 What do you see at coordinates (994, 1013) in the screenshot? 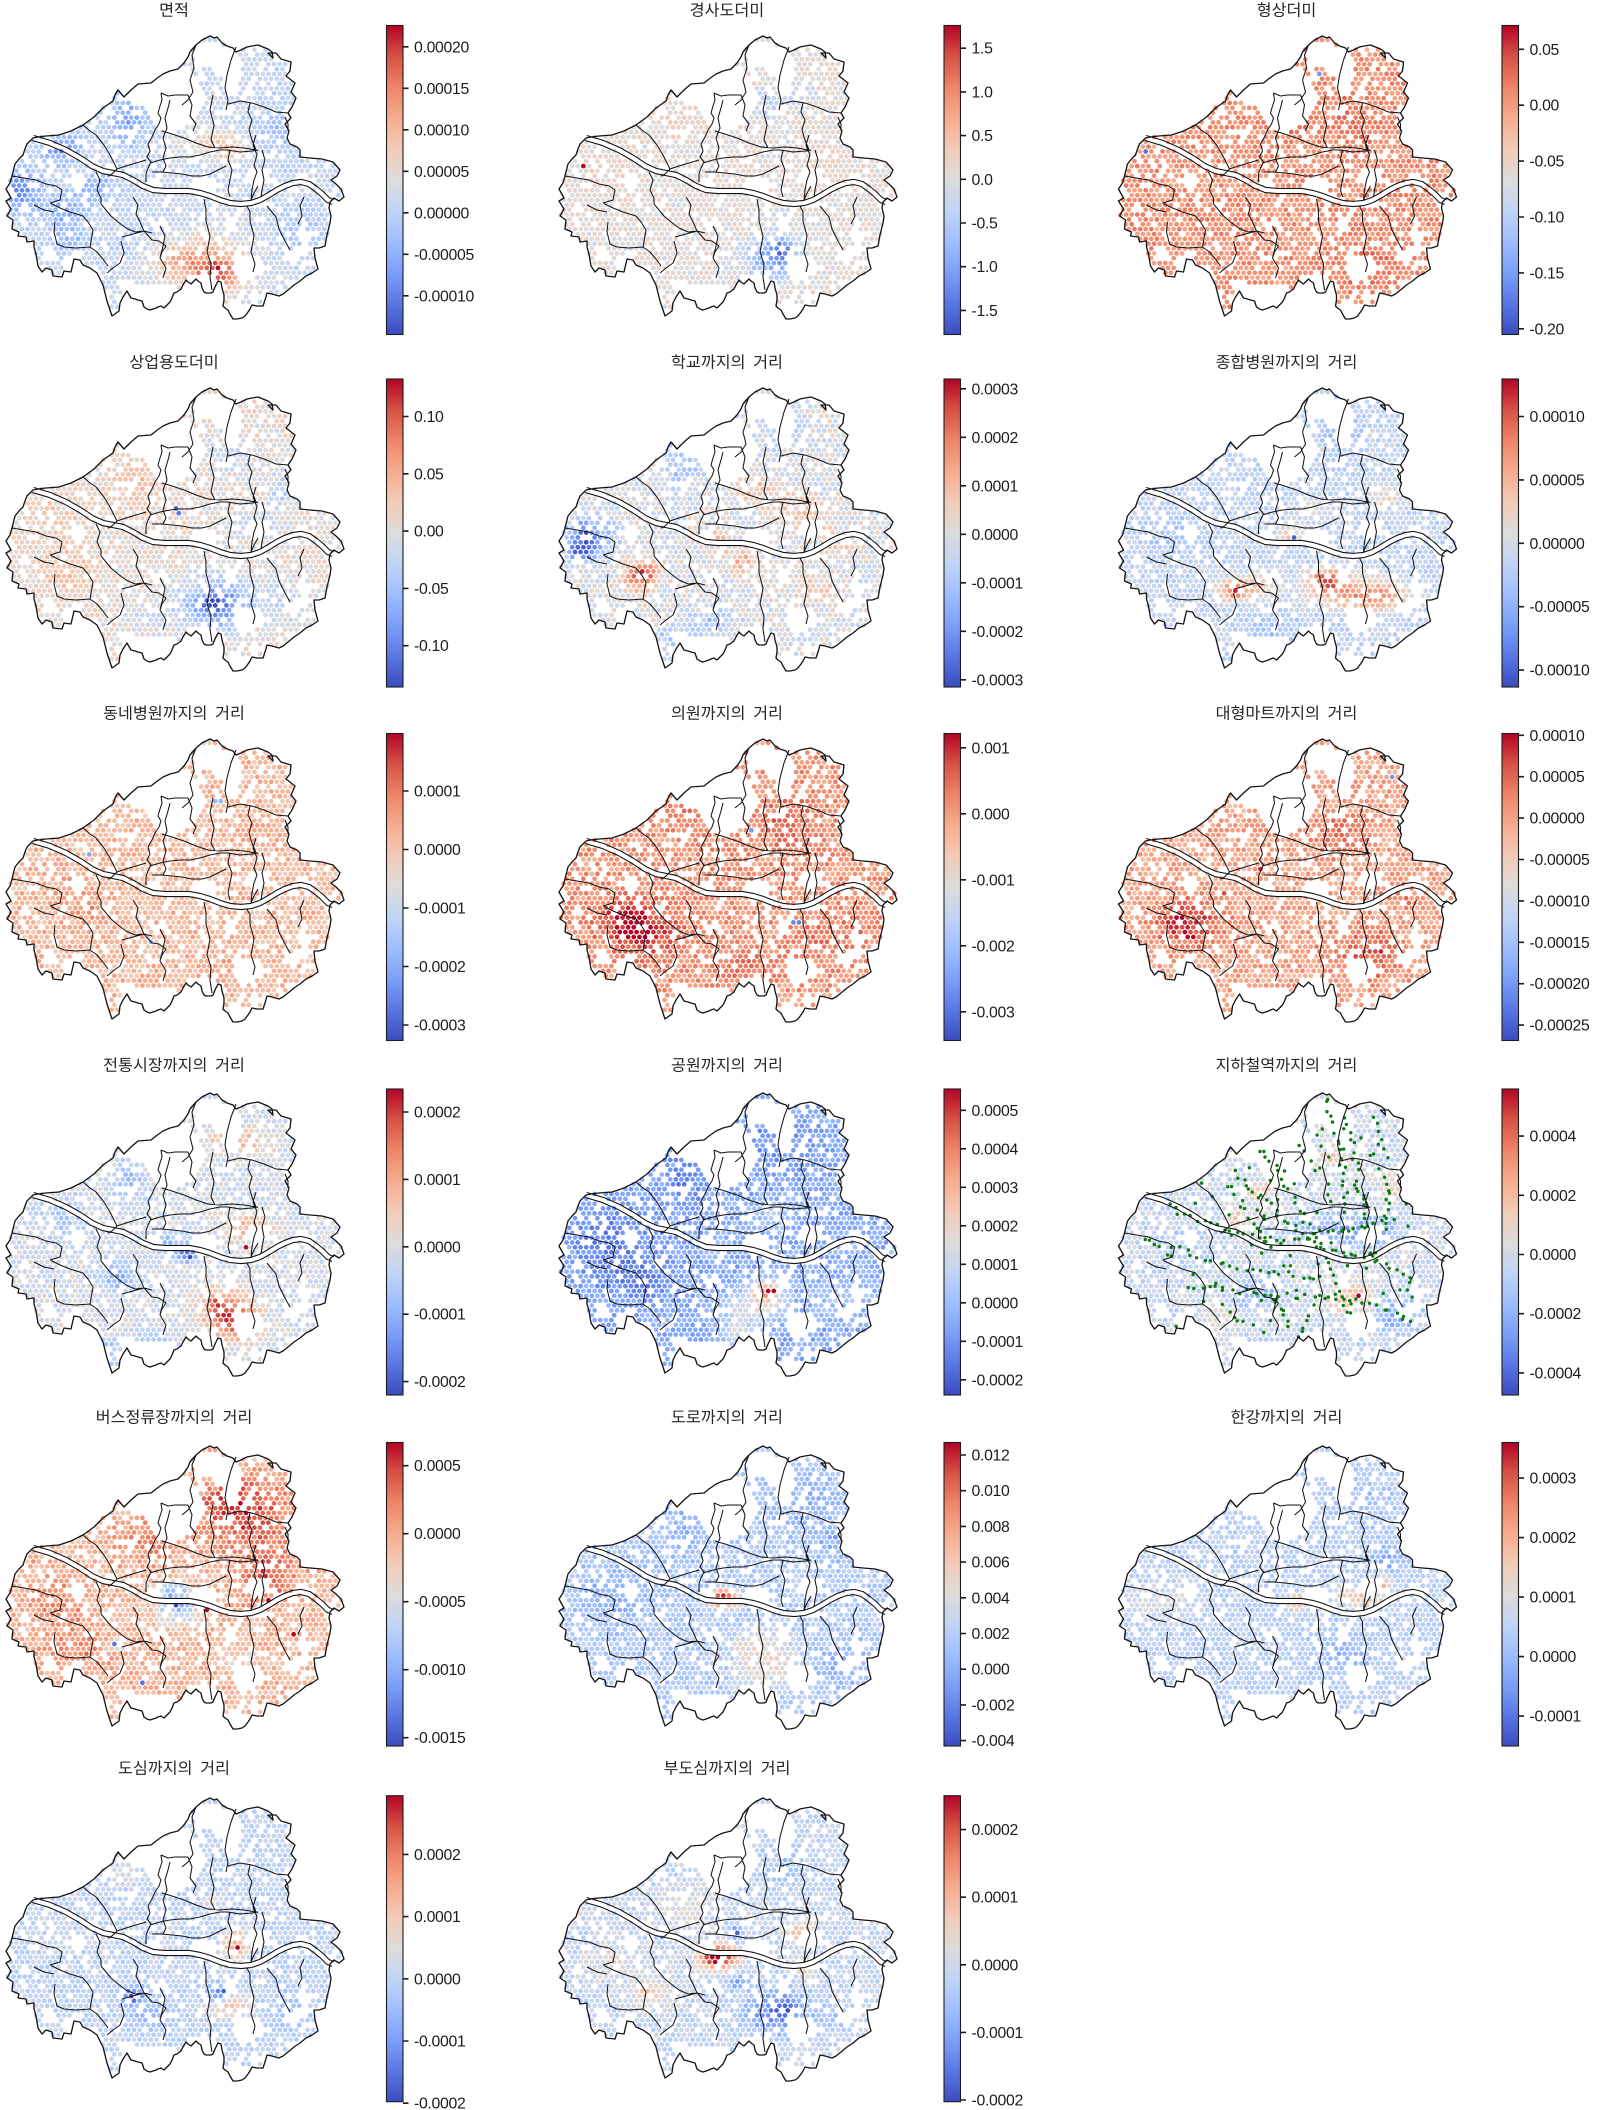
I see `svg-text: -0.003` at bounding box center [994, 1013].